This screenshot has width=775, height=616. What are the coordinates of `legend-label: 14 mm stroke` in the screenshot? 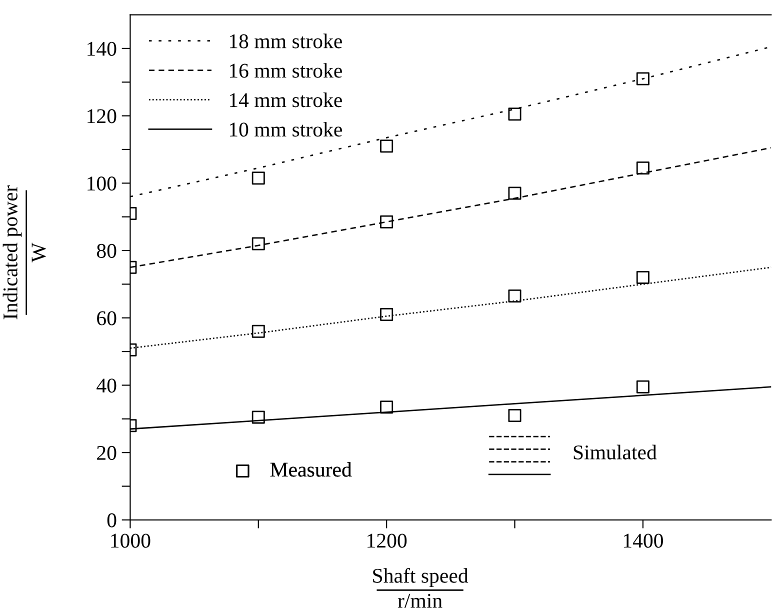 It's located at (286, 100).